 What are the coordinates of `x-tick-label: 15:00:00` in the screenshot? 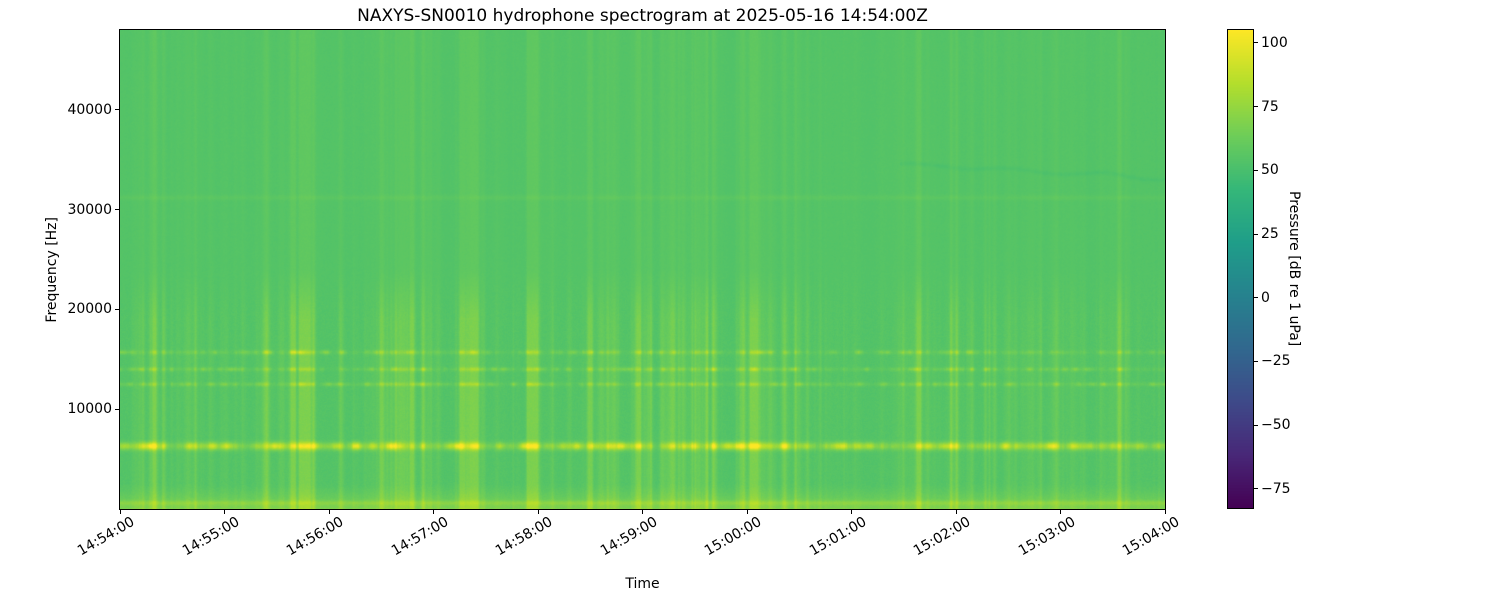 It's located at (733, 536).